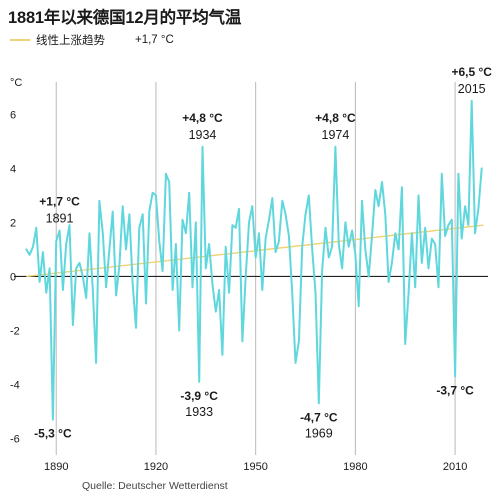  Describe the element at coordinates (156, 467) in the screenshot. I see `x-tick-label-1920: 1920` at that location.